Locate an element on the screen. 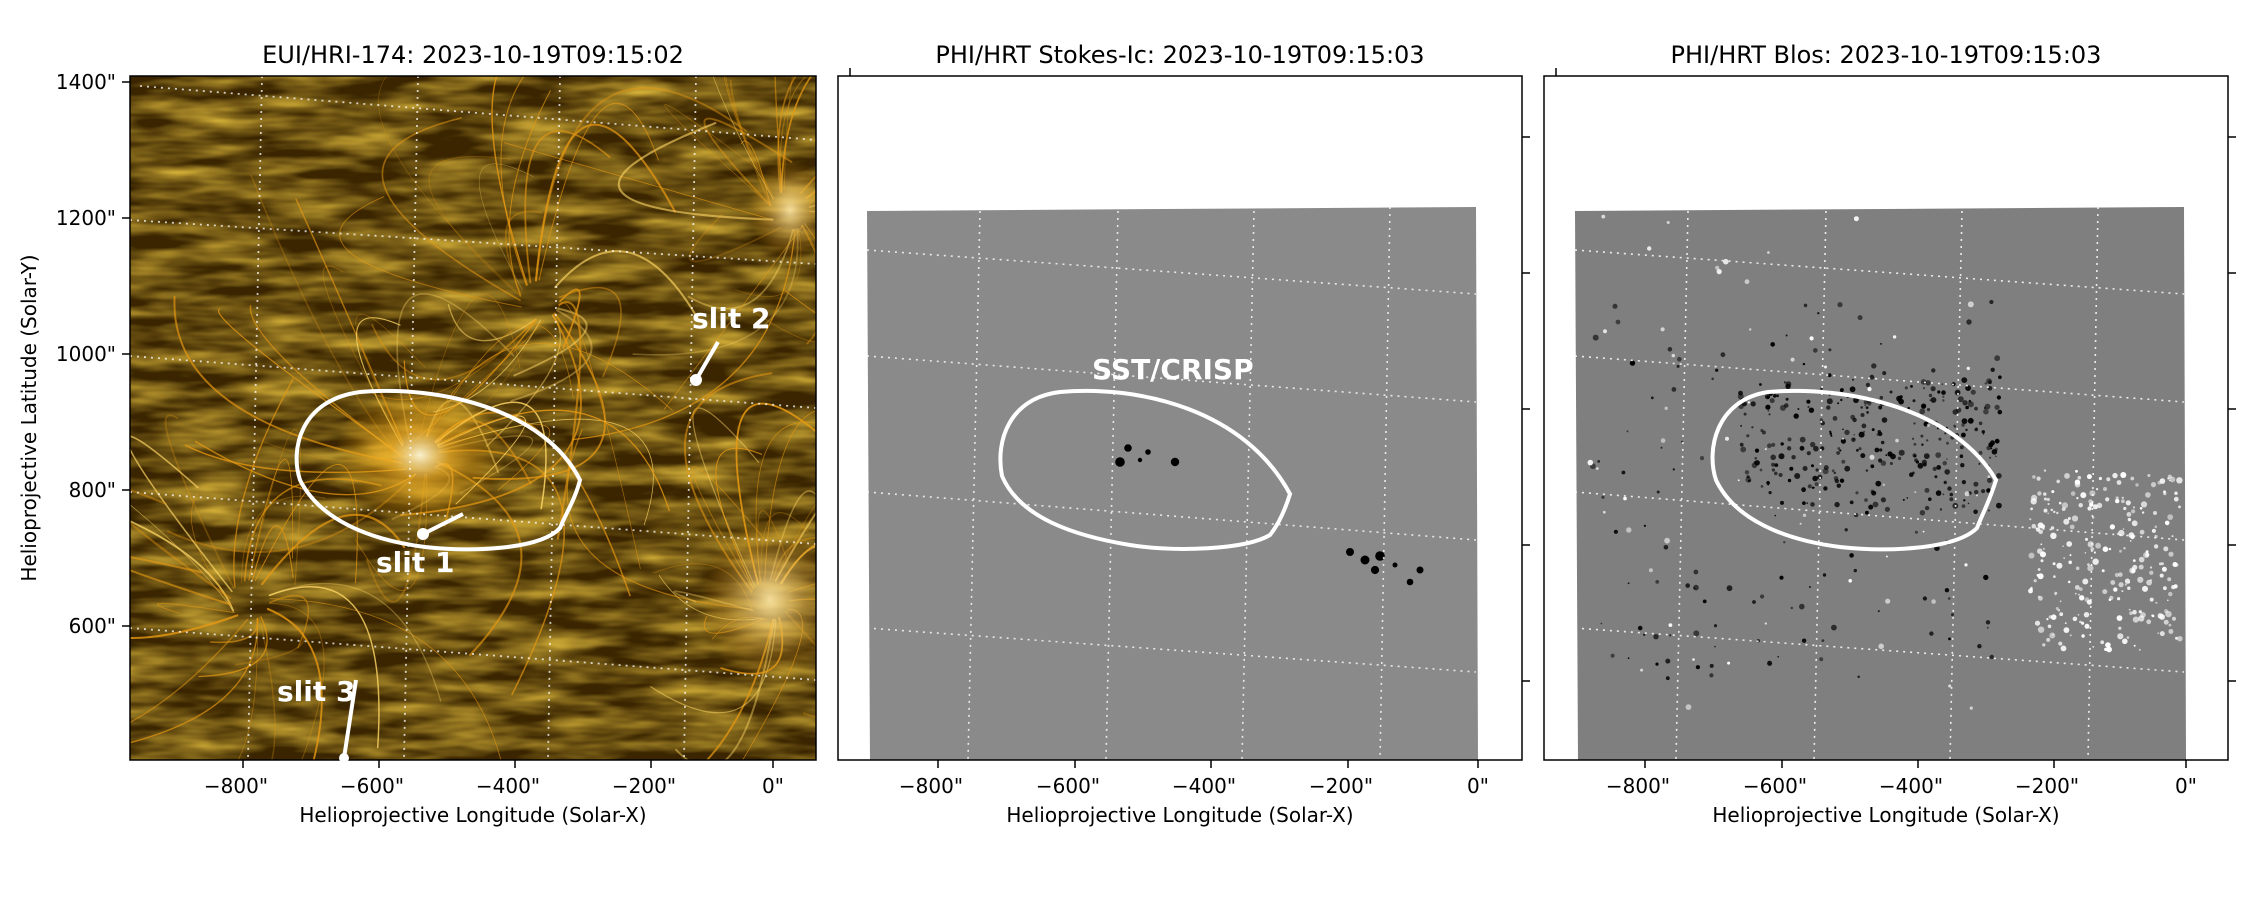 The width and height of the screenshot is (2250, 904). sst-crisp-label: SST/CRISP is located at coordinates (1173, 369).